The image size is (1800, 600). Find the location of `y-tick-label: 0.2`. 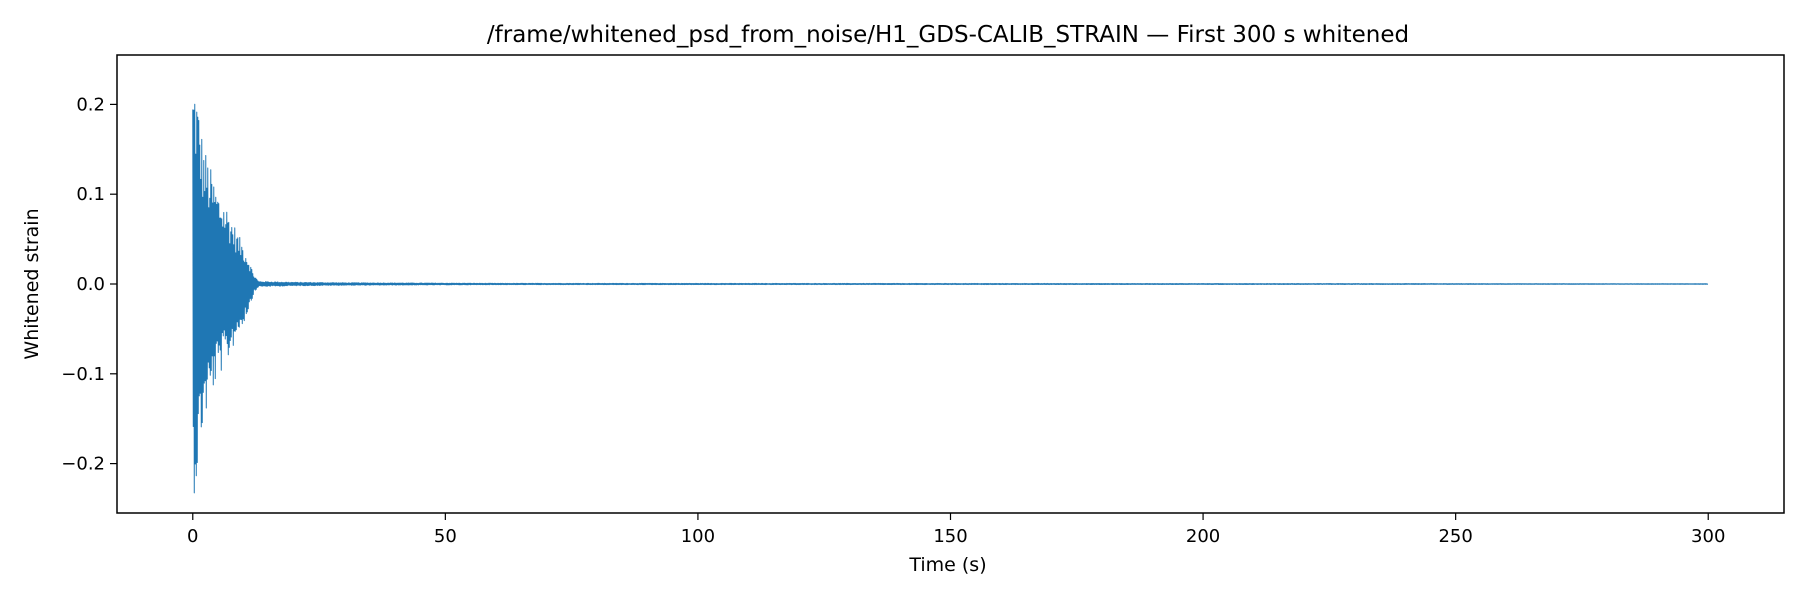

y-tick-label: 0.2 is located at coordinates (90, 104).